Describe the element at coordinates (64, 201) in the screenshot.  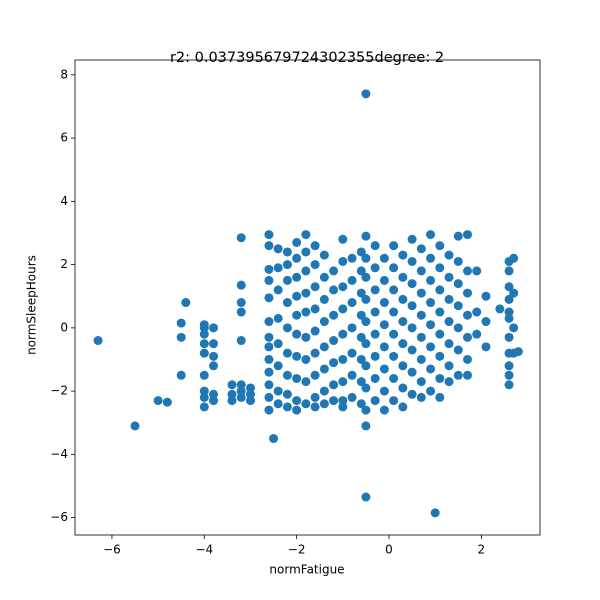
I see `y-tick-label: 4` at that location.